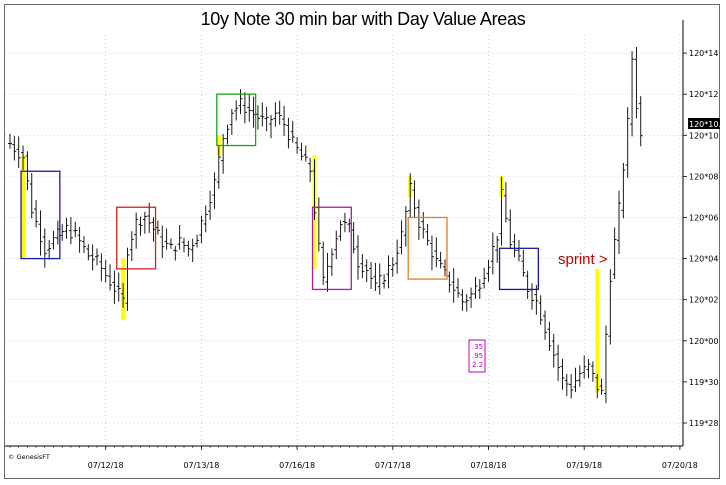 The image size is (726, 485). Describe the element at coordinates (703, 94) in the screenshot. I see `y-tick-label: 120*12` at that location.